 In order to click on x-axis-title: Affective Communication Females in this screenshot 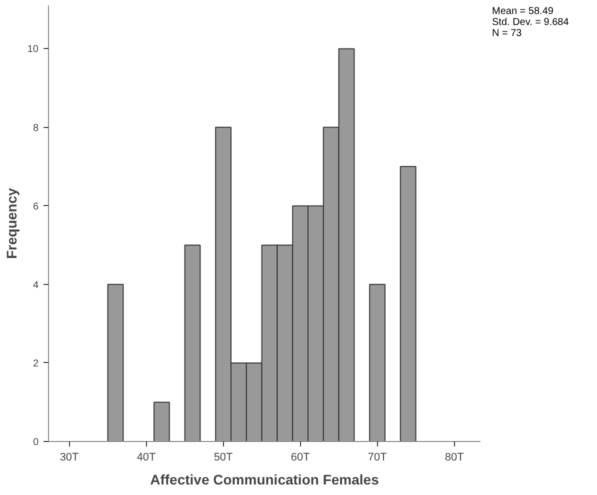, I will do `click(265, 480)`.